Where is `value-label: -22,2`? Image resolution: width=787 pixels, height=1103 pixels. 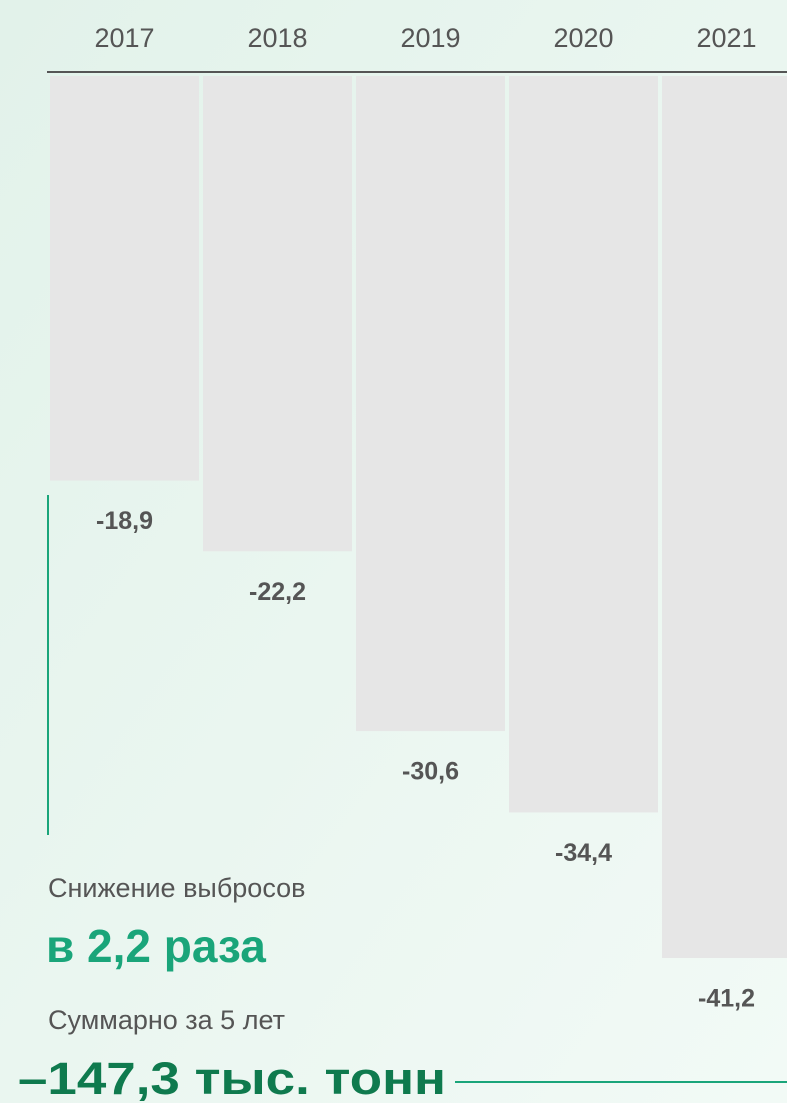
value-label: -22,2 is located at coordinates (277, 592).